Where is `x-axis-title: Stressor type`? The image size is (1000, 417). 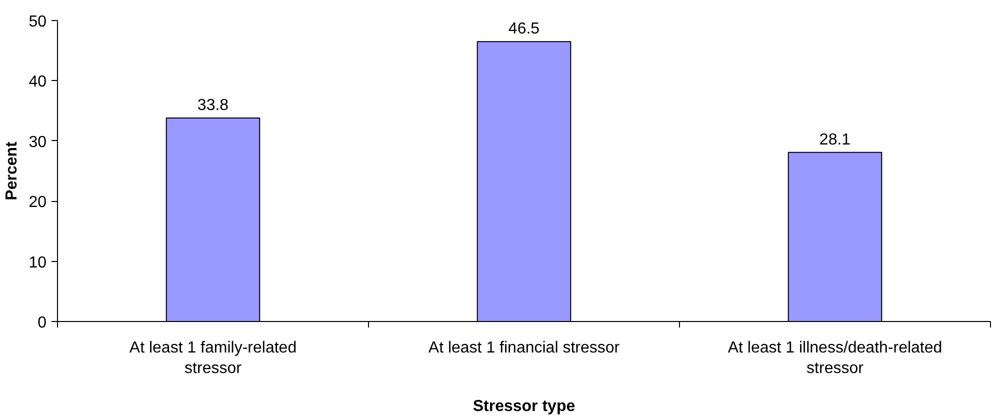
x-axis-title: Stressor type is located at coordinates (524, 406).